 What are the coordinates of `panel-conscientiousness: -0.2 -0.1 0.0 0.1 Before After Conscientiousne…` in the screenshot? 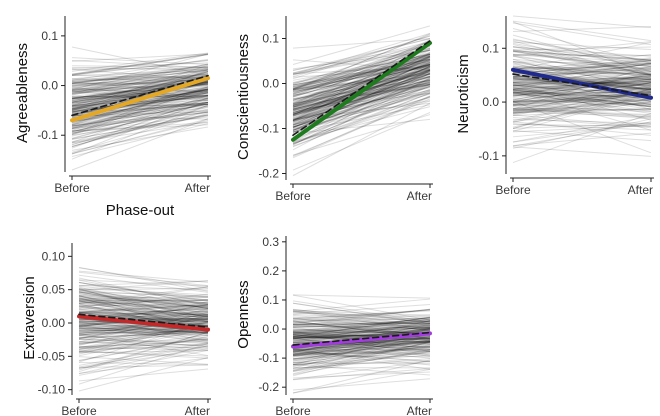 It's located at (334, 109).